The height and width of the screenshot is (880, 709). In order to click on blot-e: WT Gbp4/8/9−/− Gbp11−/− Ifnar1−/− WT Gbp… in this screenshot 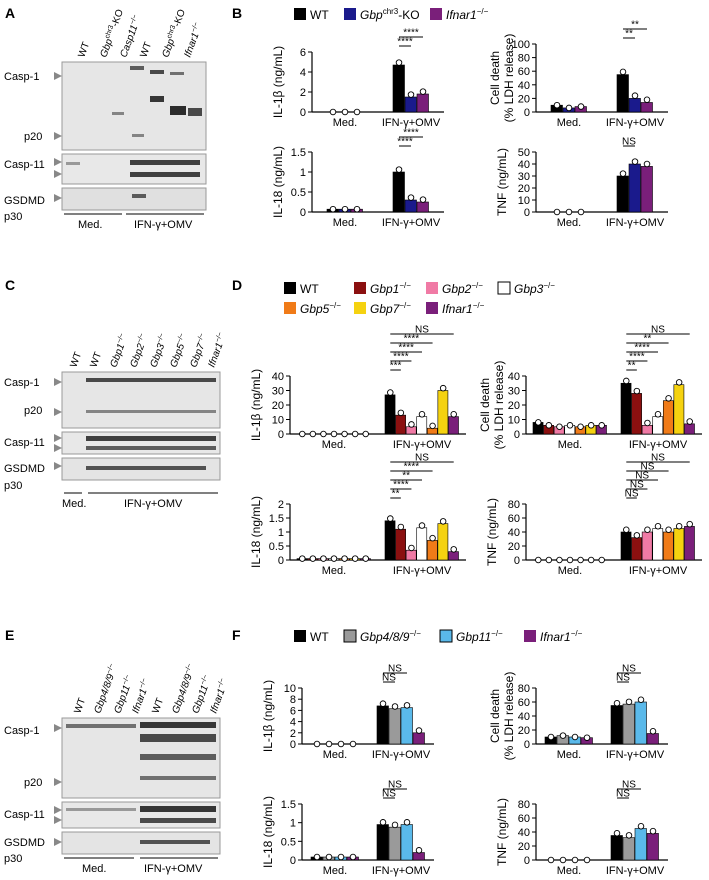, I will do `click(116, 769)`.